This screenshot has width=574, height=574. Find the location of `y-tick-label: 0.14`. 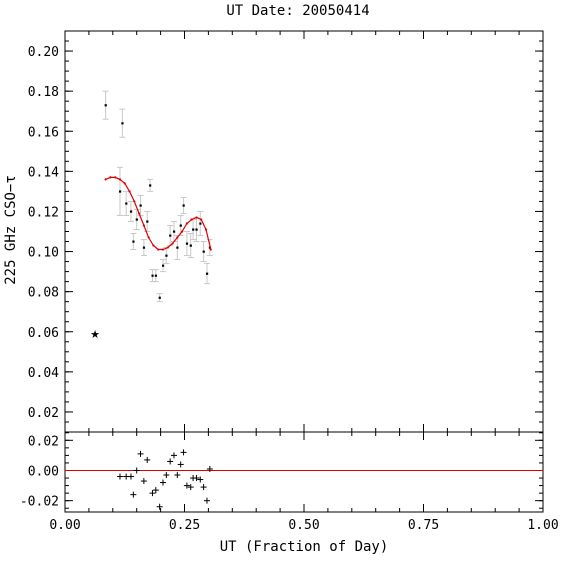

y-tick-label: 0.14 is located at coordinates (43, 172).